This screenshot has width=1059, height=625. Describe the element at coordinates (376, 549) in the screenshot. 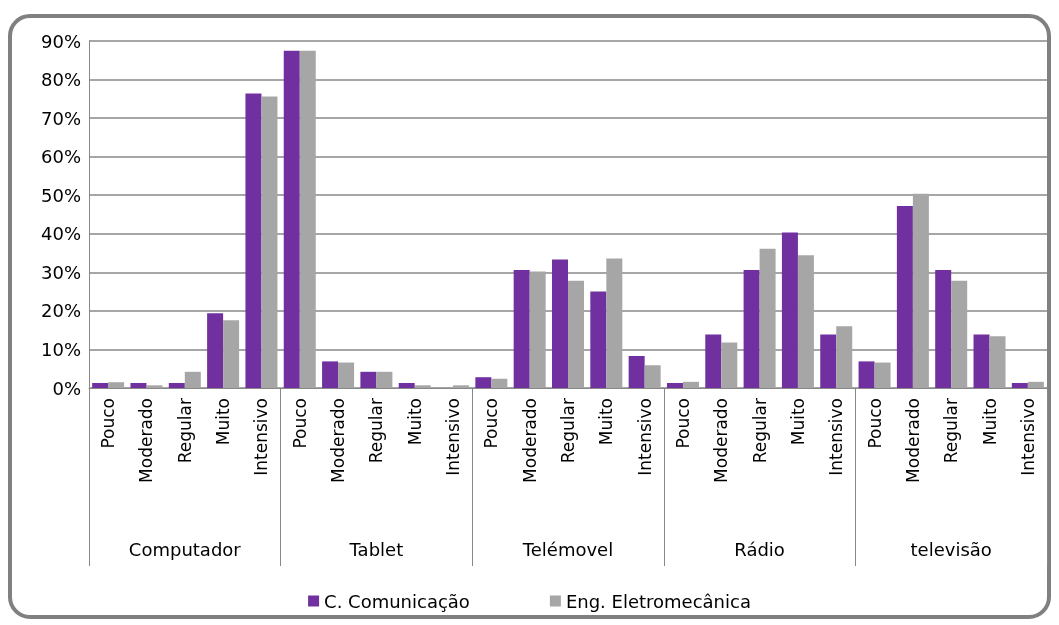

I see `text: Tablet` at that location.